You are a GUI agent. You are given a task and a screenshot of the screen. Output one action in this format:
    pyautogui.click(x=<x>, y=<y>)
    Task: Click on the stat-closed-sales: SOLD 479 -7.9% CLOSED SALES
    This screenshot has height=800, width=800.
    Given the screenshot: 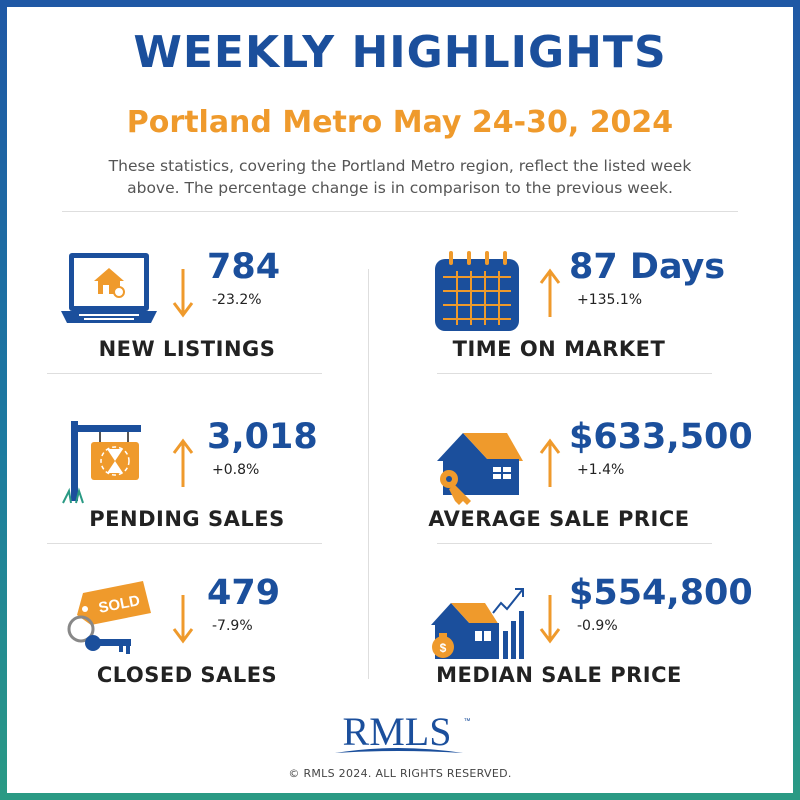 What is the action you would take?
    pyautogui.click(x=187, y=637)
    